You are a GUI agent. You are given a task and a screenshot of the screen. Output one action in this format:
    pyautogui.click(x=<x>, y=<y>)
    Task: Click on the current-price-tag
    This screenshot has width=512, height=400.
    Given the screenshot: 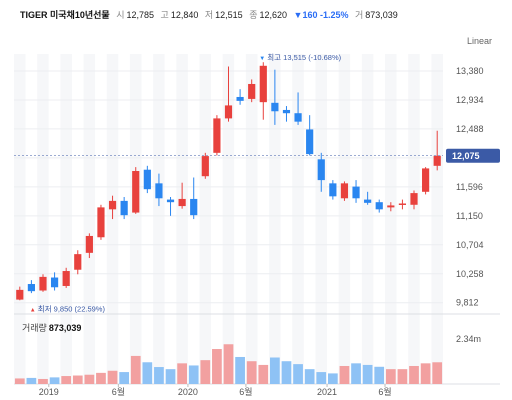 What is the action you would take?
    pyautogui.click(x=473, y=155)
    